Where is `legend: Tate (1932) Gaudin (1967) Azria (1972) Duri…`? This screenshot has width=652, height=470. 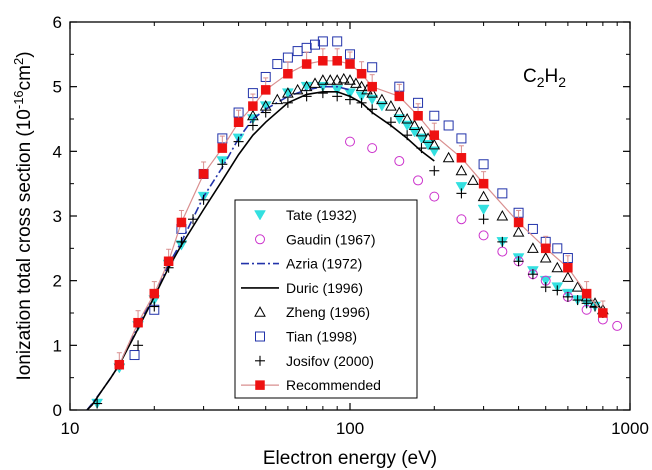
legend: Tate (1932) Gaudin (1967) Azria (1972) Duri… is located at coordinates (326, 299).